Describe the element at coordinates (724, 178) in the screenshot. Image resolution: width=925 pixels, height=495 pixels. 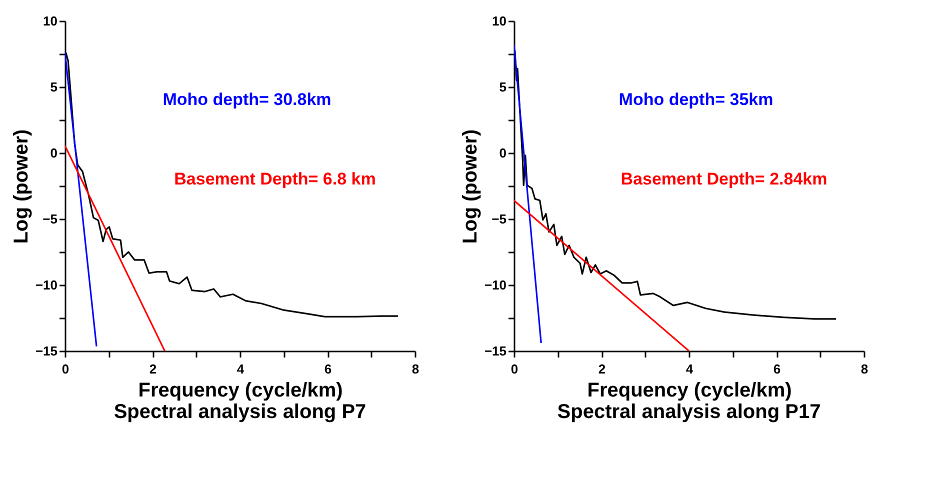
I see `text: Basement Depth= 2.84km` at that location.